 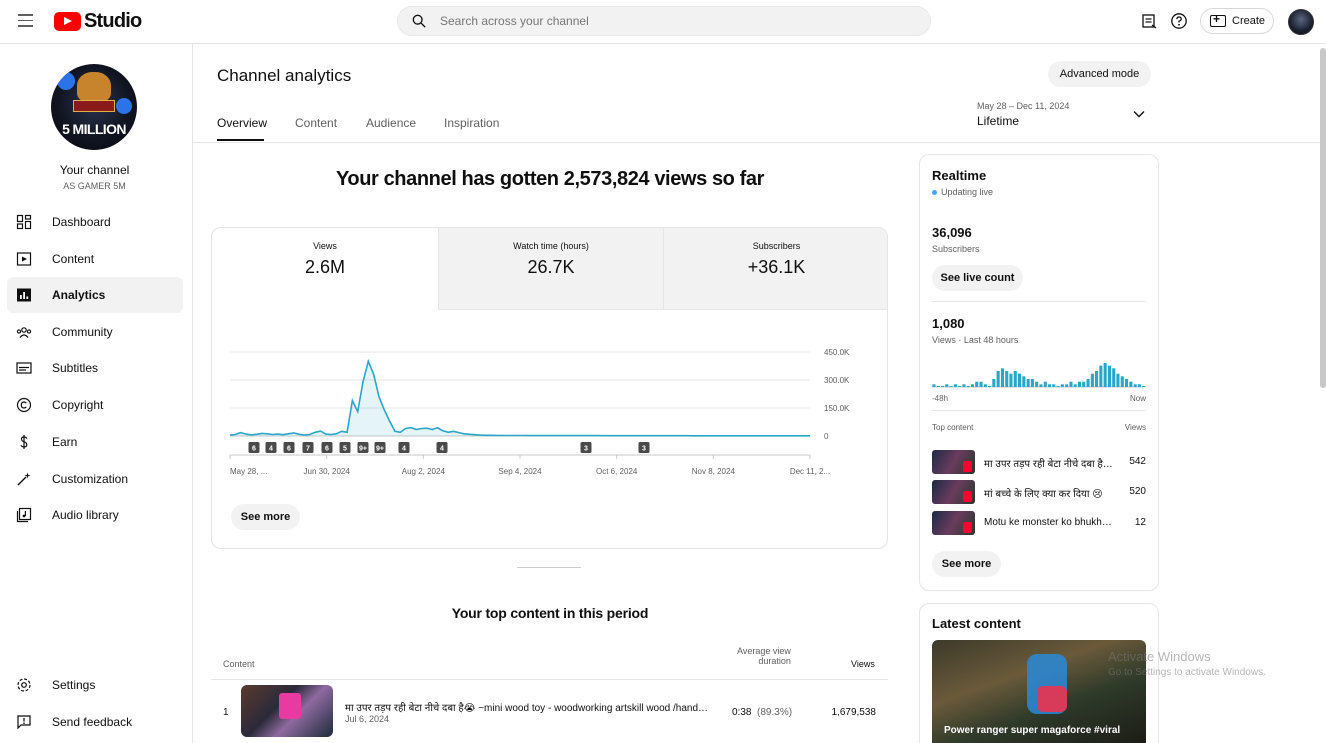 What do you see at coordinates (1179, 21) in the screenshot?
I see `help-icon` at bounding box center [1179, 21].